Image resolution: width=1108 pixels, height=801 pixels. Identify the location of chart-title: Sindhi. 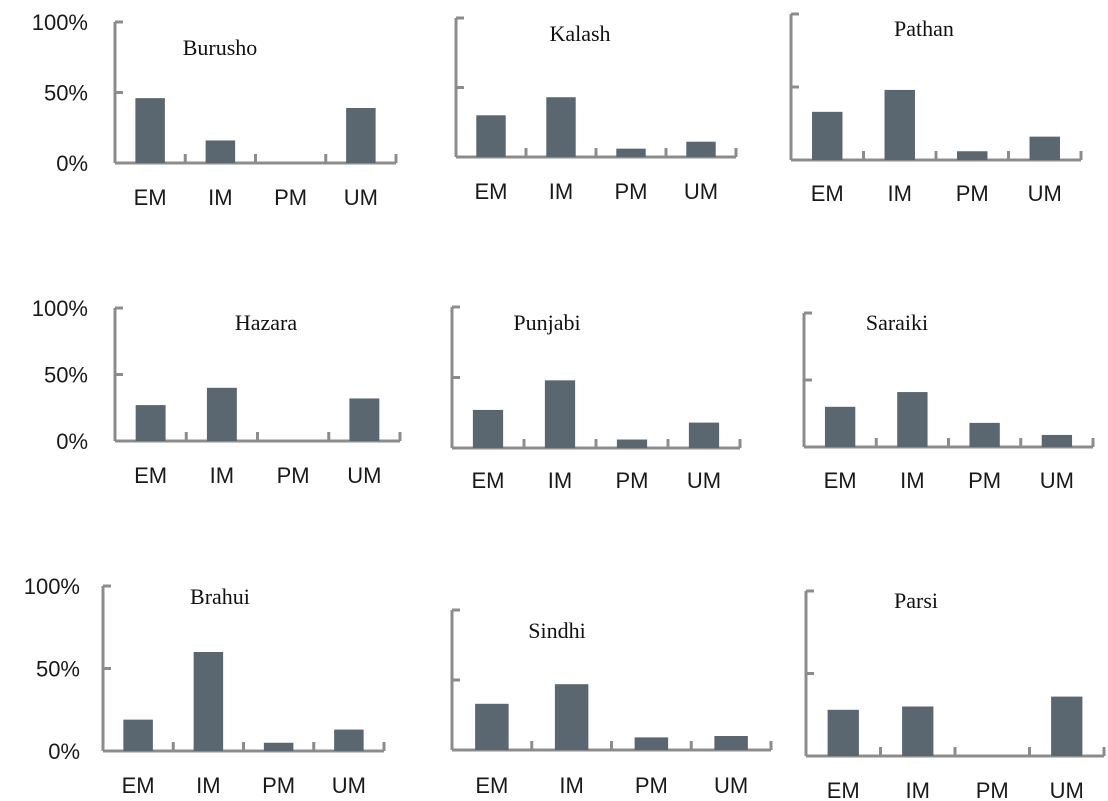
(556, 630).